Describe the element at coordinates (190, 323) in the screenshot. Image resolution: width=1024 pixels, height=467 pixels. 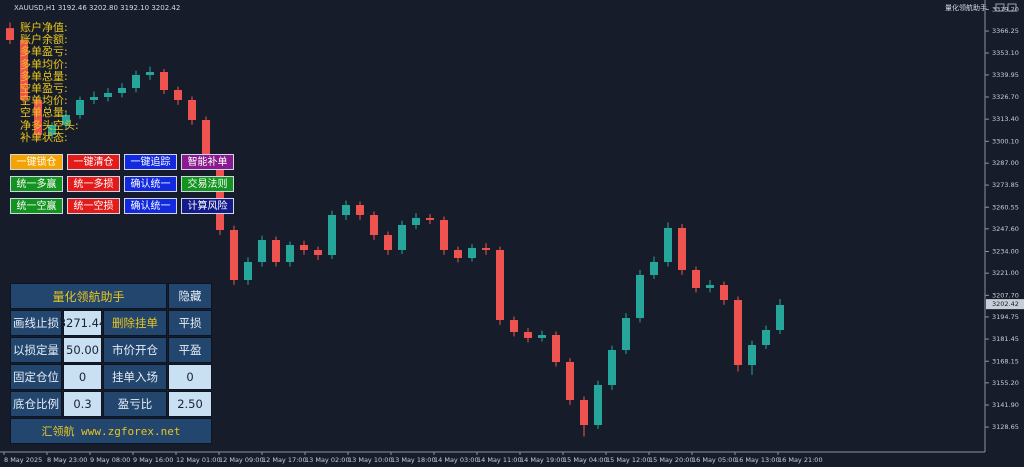
I see `panel-cell: 平损` at that location.